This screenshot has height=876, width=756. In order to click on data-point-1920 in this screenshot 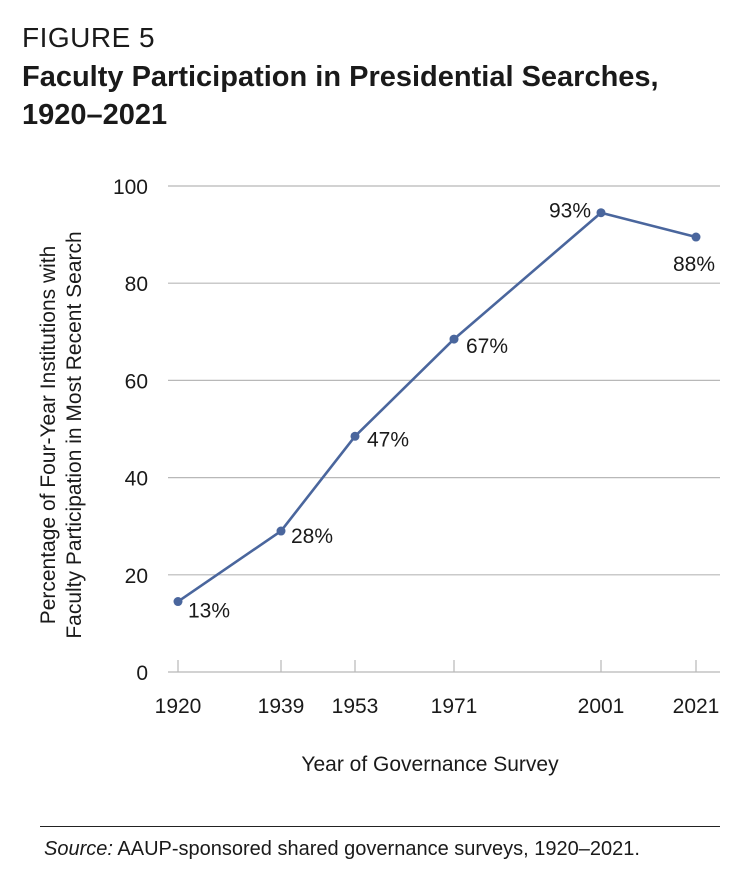, I will do `click(178, 602)`.